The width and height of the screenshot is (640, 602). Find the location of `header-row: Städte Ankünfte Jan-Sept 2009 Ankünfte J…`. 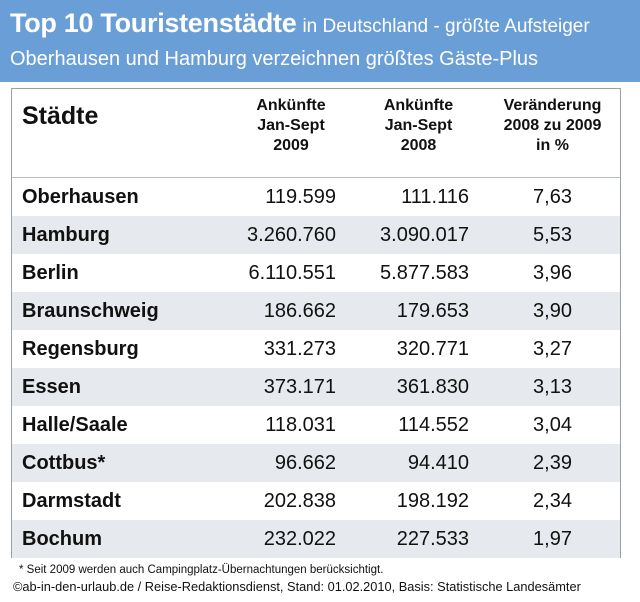

header-row: Städte Ankünfte Jan-Sept 2009 Ankünfte J… is located at coordinates (316, 133).